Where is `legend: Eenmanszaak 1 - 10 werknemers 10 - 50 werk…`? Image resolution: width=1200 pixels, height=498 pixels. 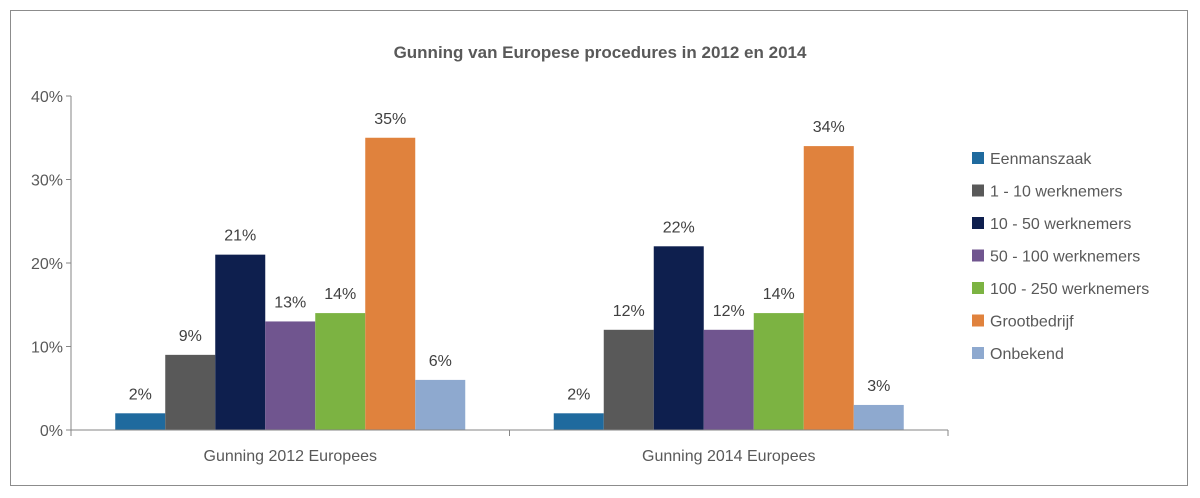 legend: Eenmanszaak 1 - 10 werknemers 10 - 50 werk… is located at coordinates (1060, 257).